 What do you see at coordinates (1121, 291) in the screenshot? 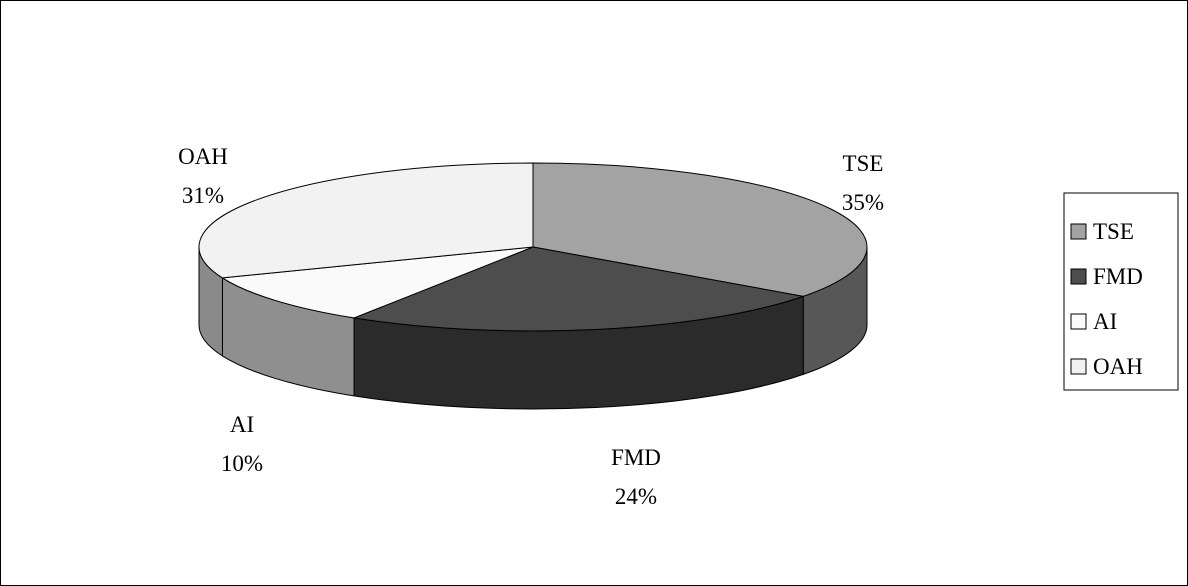
I see `legend: TSE FMD AI OAH` at bounding box center [1121, 291].